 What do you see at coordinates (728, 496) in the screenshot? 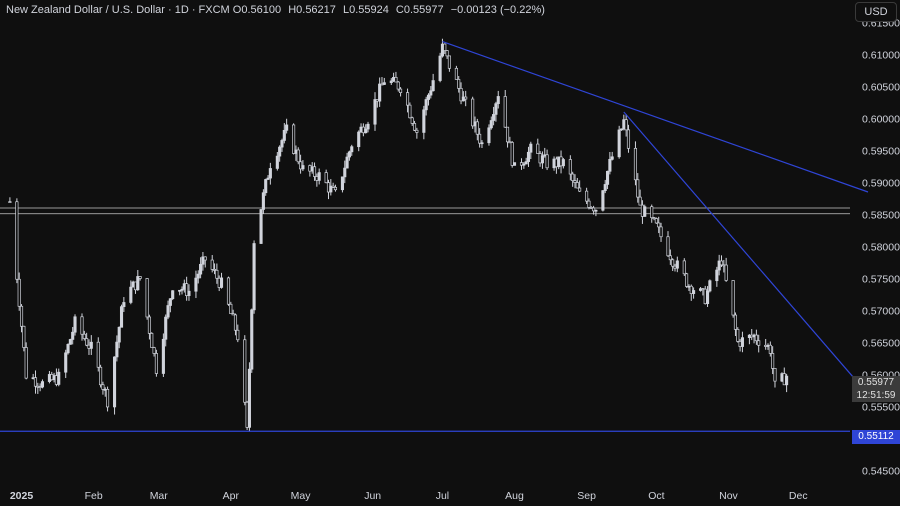
I see `x-tick-label: Nov` at bounding box center [728, 496].